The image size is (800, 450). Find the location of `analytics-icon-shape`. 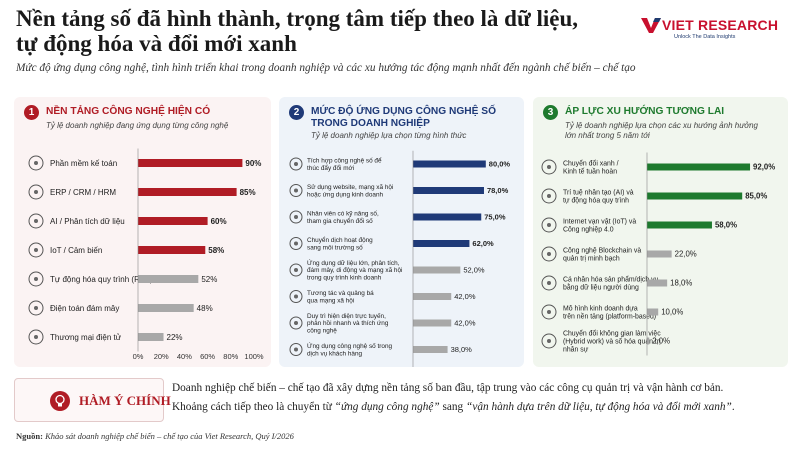

analytics-icon-shape is located at coordinates (296, 270).